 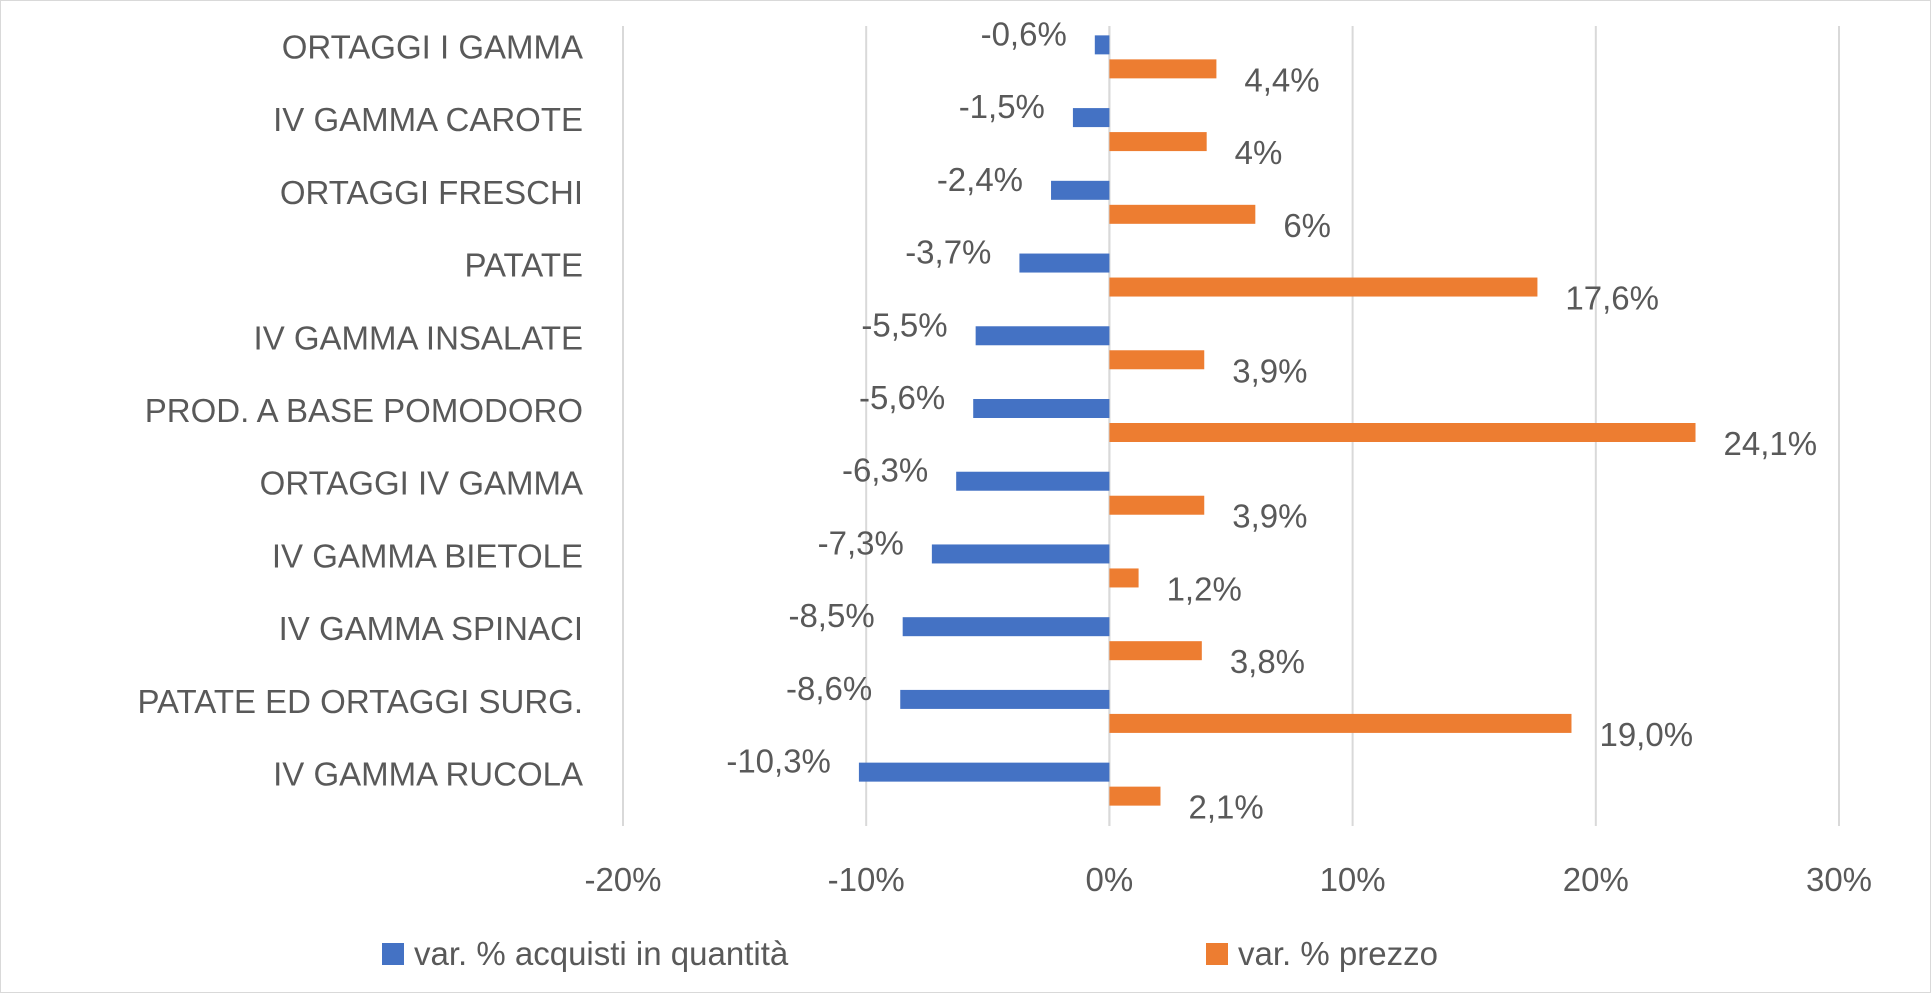 I want to click on category-label: ORTAGGI I GAMMA, so click(x=432, y=46).